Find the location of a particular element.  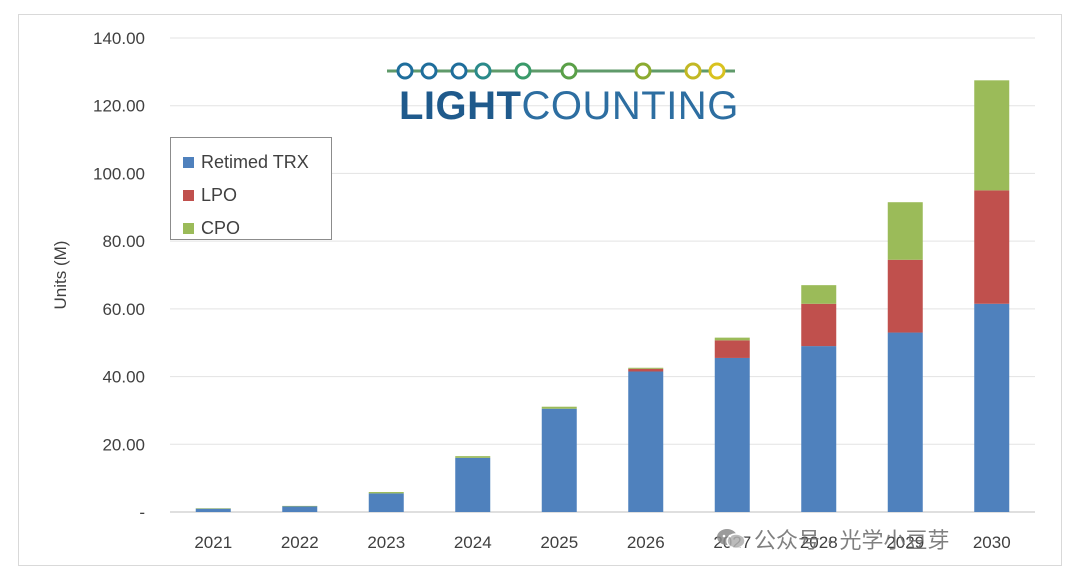

y-axis-label: Units (M) is located at coordinates (60, 275).